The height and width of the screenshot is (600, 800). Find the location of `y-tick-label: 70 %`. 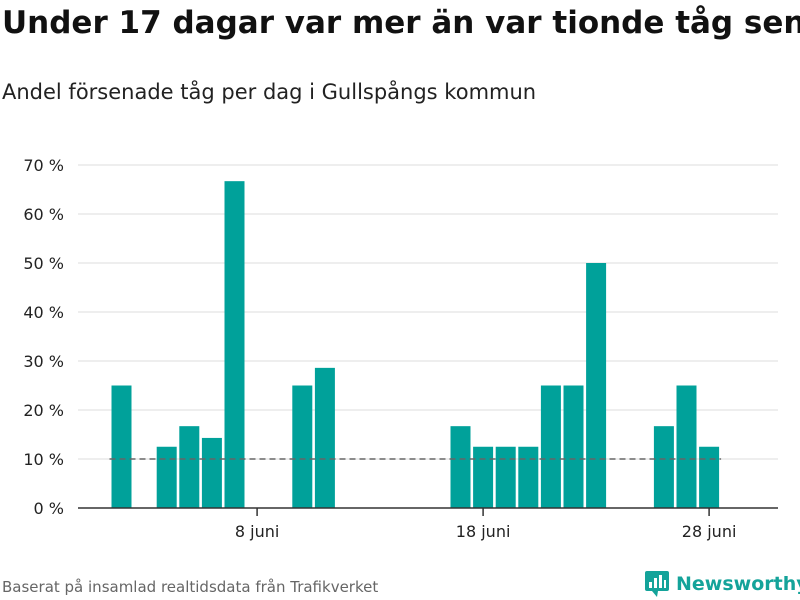

y-tick-label: 70 % is located at coordinates (43, 165).